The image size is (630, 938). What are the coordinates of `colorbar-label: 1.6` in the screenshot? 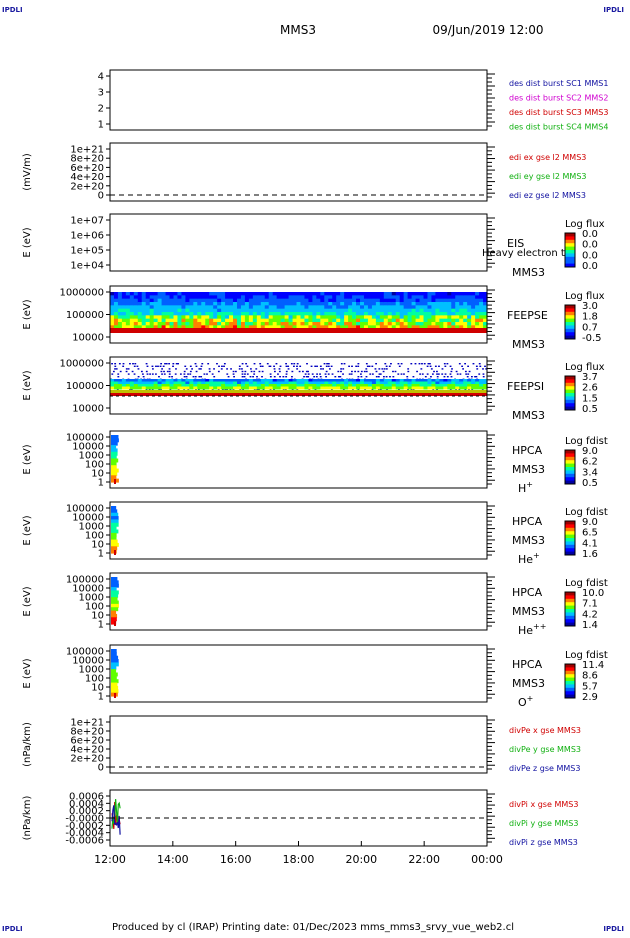 It's located at (590, 554).